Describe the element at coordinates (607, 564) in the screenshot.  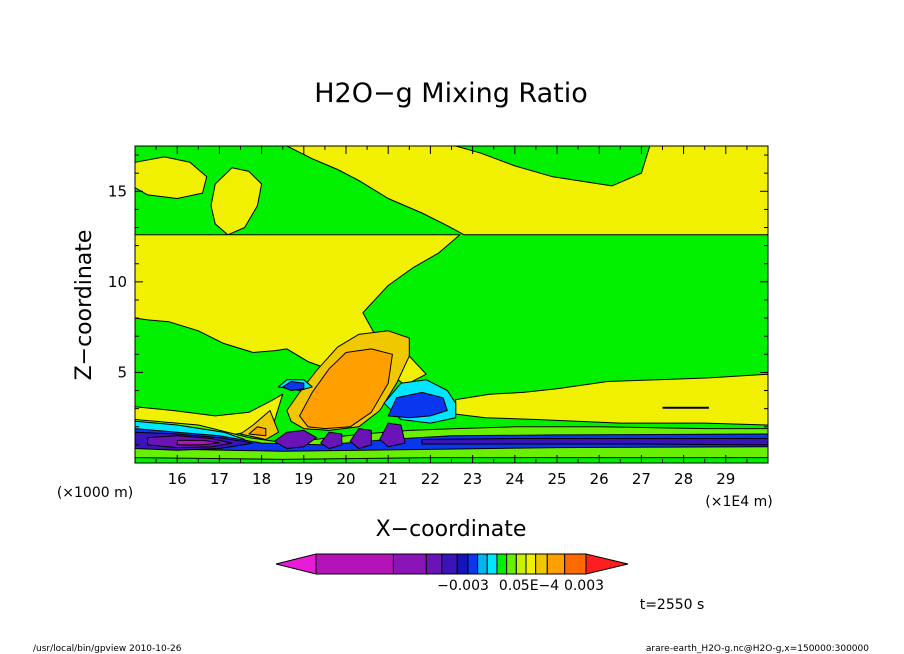
I see `colorbar-right-triangle` at that location.